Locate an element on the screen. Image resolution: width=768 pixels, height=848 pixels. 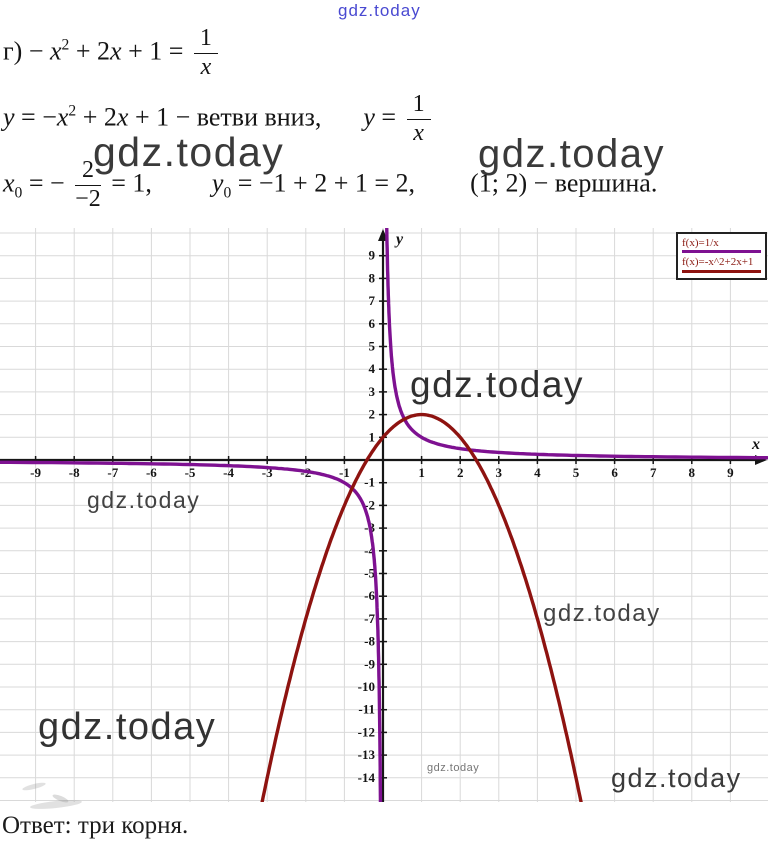
eq3-t0: = − is located at coordinates (47, 183).